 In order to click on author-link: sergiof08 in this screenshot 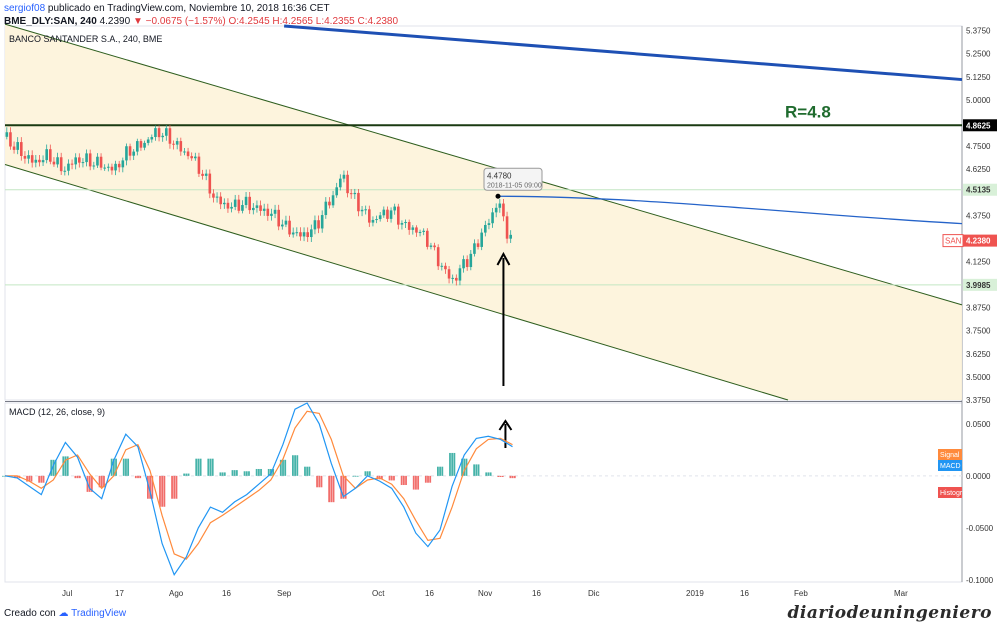, I will do `click(25, 8)`.